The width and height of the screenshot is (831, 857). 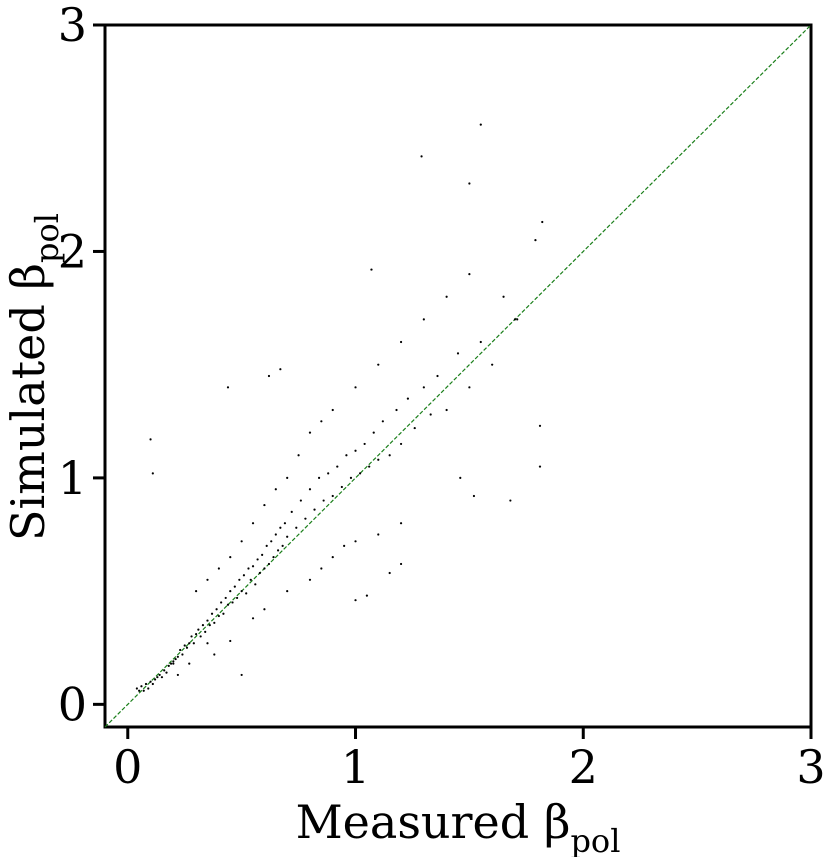 What do you see at coordinates (72, 478) in the screenshot?
I see `y-tick-label: 1` at bounding box center [72, 478].